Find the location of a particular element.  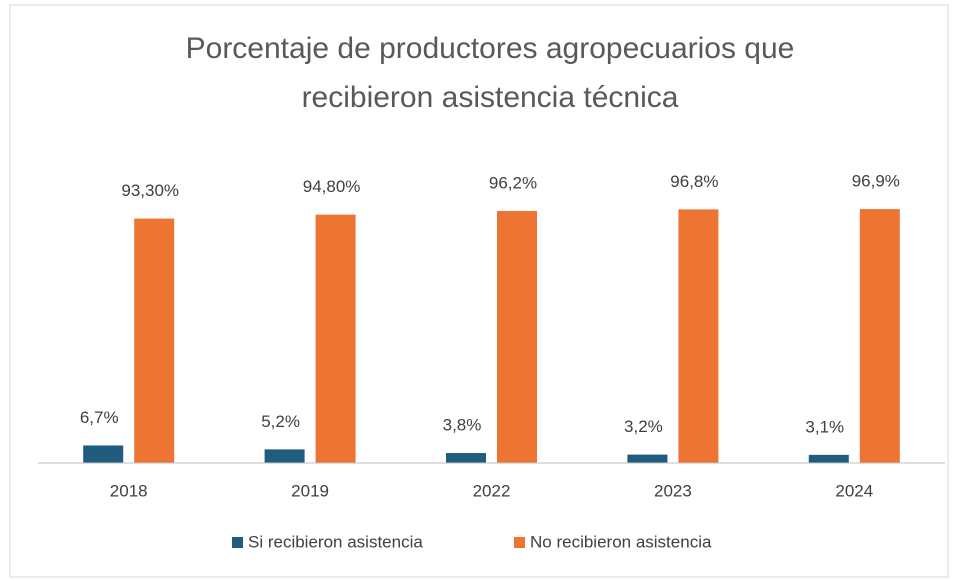

data-label: 93,30% is located at coordinates (150, 190).